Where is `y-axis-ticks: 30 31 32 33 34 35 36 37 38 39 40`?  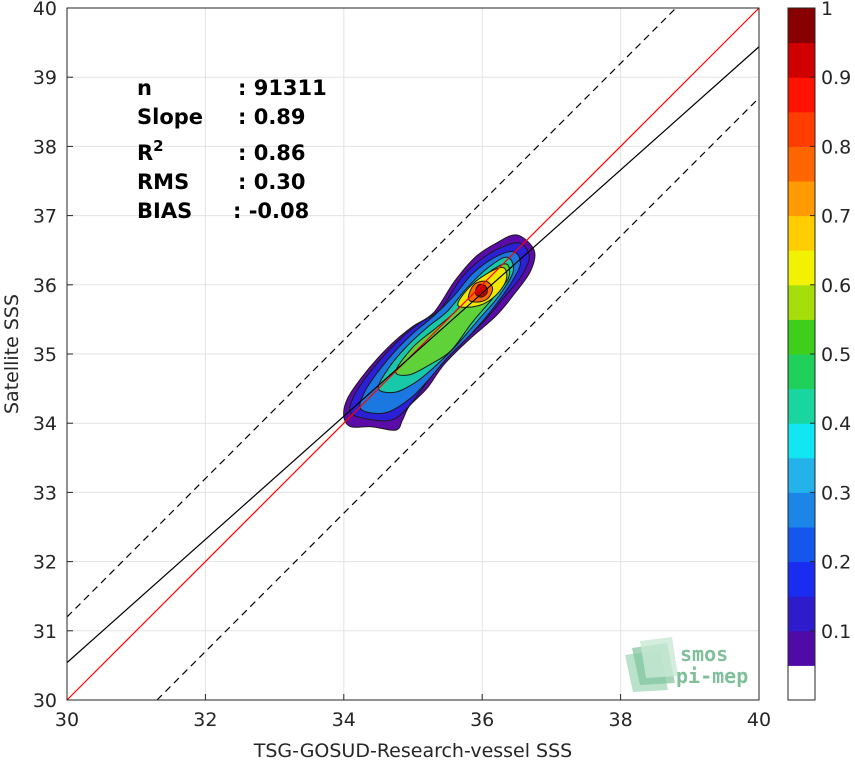
y-axis-ticks: 30 31 32 33 34 35 36 37 38 39 40 is located at coordinates (53, 356).